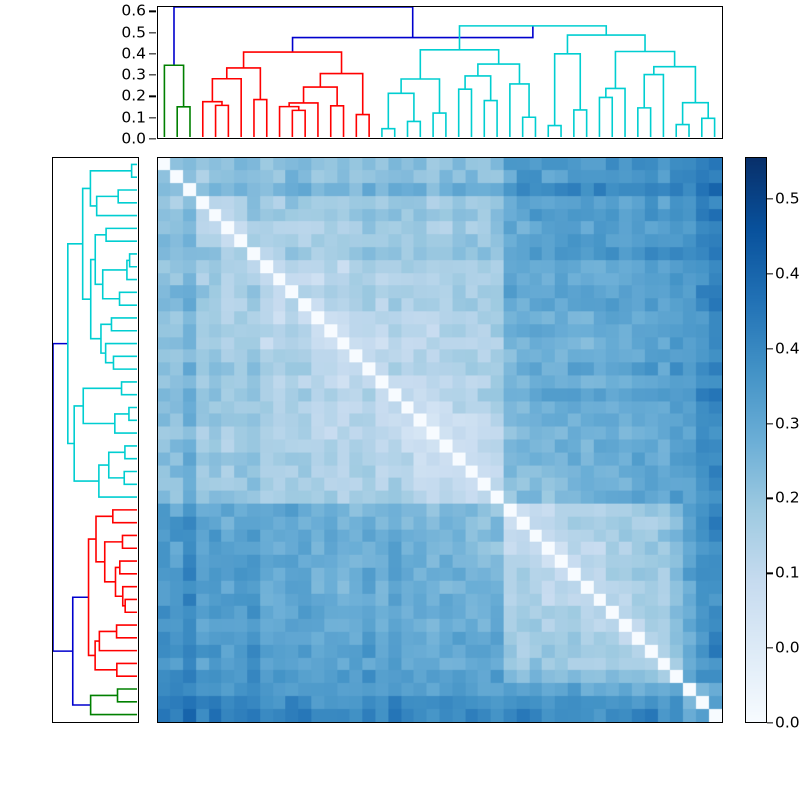 This screenshot has width=800, height=800. Describe the element at coordinates (133, 10) in the screenshot. I see `top-dendrogram-ytick-label: 0.6` at that location.